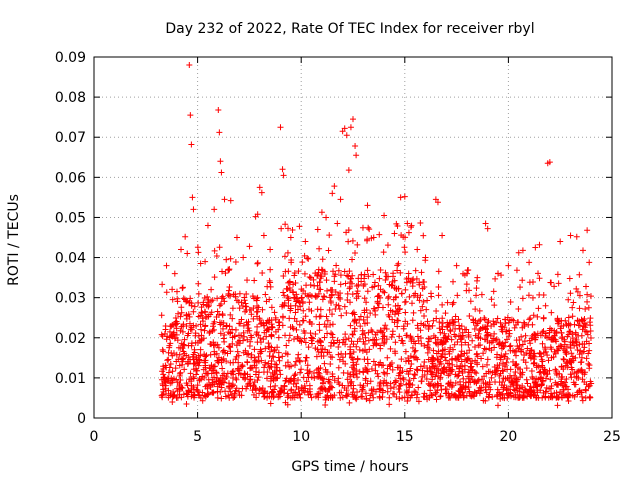  What do you see at coordinates (81, 419) in the screenshot?
I see `y-tick-label: 0` at bounding box center [81, 419].